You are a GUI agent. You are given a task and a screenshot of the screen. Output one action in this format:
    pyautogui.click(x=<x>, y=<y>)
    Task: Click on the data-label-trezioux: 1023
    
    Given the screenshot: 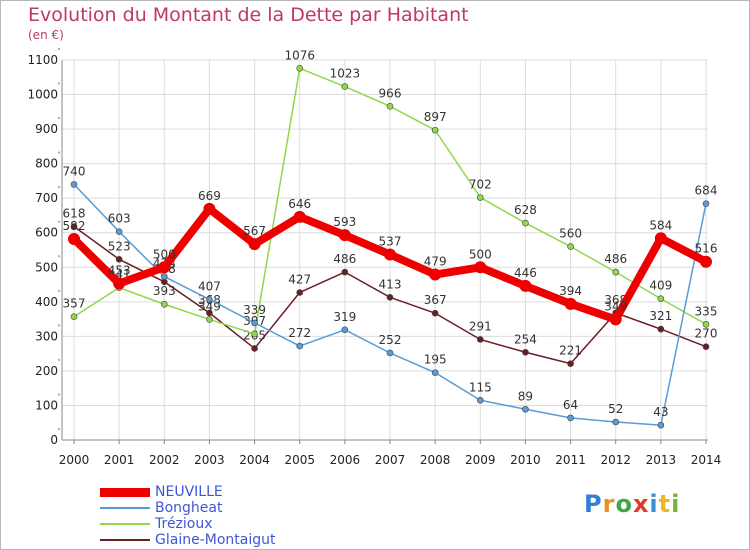 What is the action you would take?
    pyautogui.click(x=345, y=74)
    